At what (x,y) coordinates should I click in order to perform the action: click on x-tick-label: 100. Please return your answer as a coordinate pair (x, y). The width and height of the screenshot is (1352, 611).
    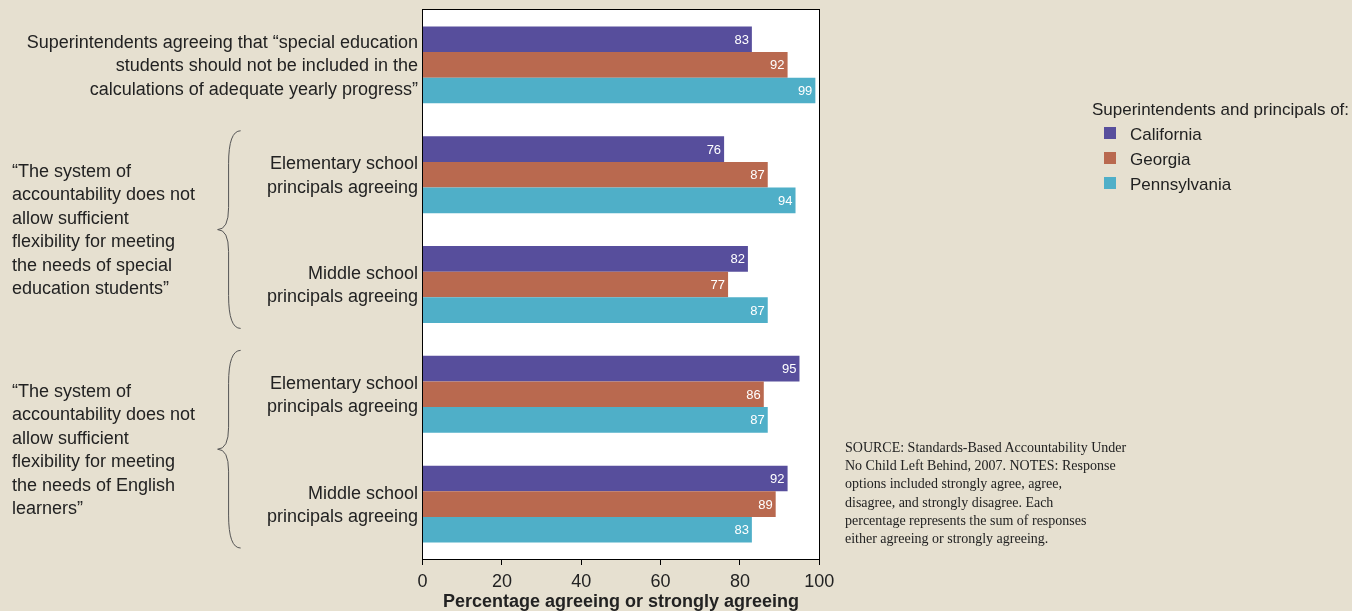
    Looking at the image, I should click on (819, 580).